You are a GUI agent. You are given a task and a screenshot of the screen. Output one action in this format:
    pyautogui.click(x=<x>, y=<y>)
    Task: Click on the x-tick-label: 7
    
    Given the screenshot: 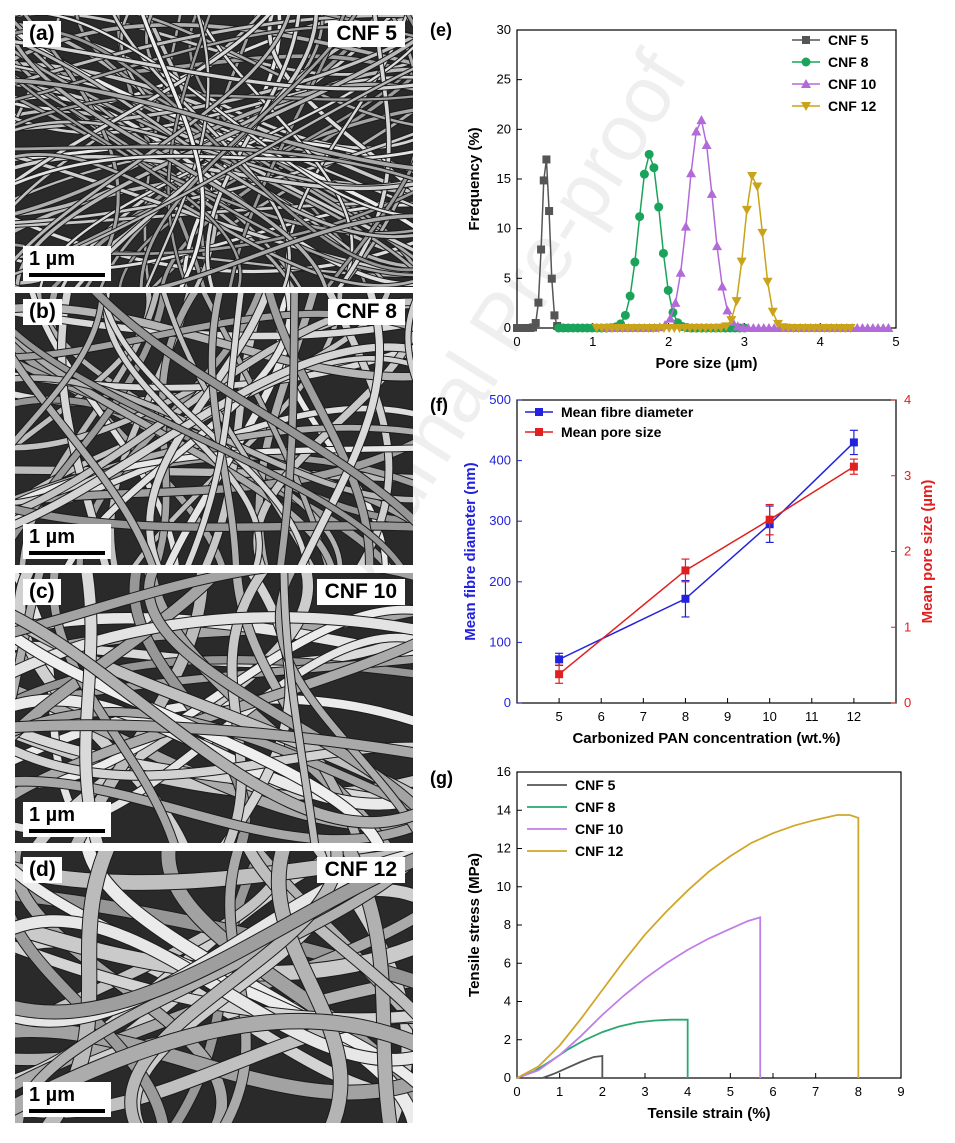 What is the action you would take?
    pyautogui.click(x=815, y=1091)
    